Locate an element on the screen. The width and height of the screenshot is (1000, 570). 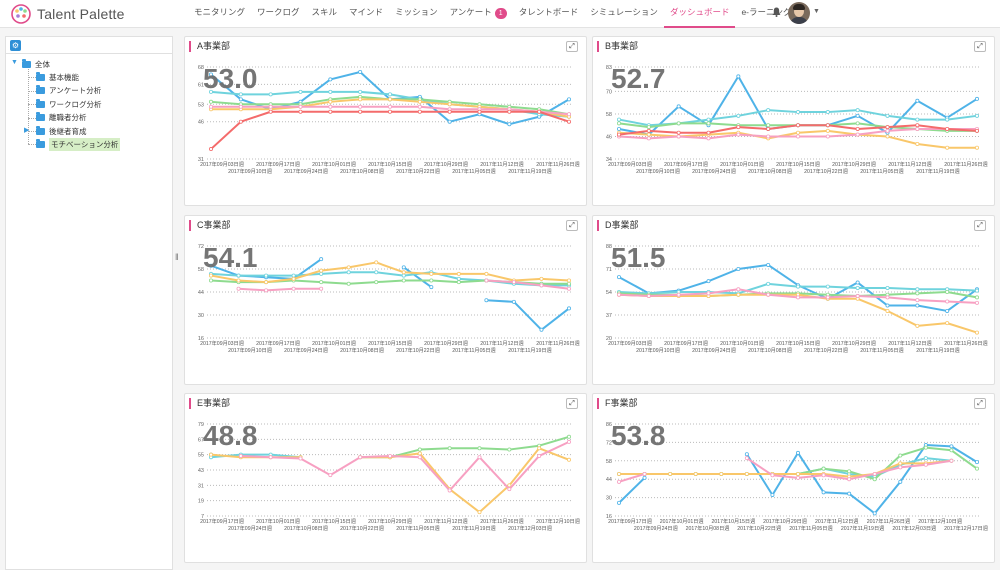
nav-item-1: ワークログ is located at coordinates (278, 14).